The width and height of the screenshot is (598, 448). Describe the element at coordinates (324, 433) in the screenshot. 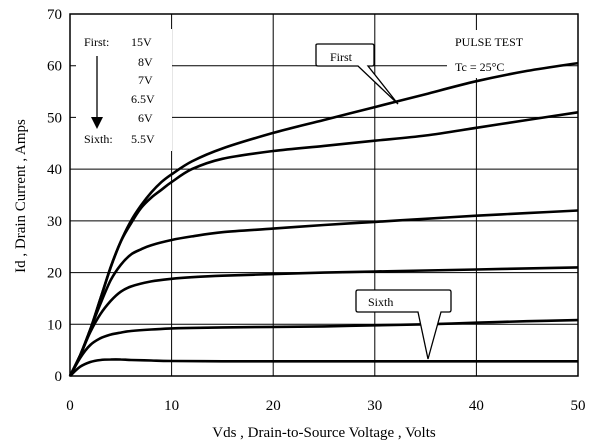

I see `x-axis-label: Vds , Drain-to-Source Voltage , Volts` at that location.